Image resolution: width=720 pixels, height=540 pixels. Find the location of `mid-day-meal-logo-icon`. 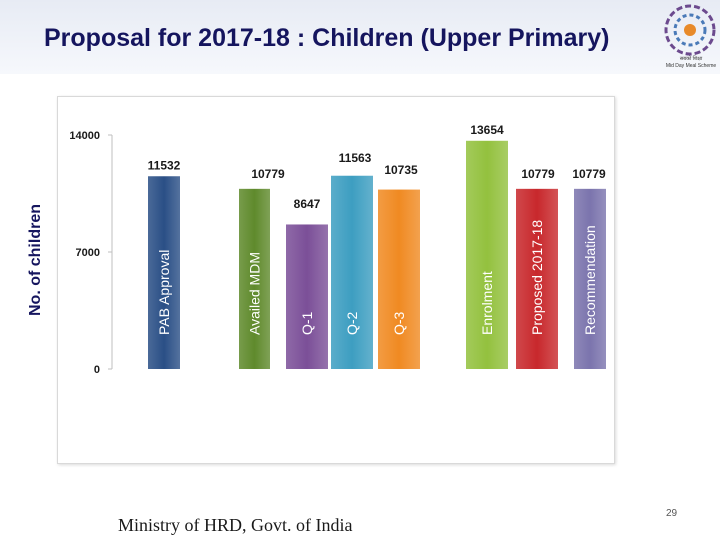

mid-day-meal-logo-icon is located at coordinates (690, 30).